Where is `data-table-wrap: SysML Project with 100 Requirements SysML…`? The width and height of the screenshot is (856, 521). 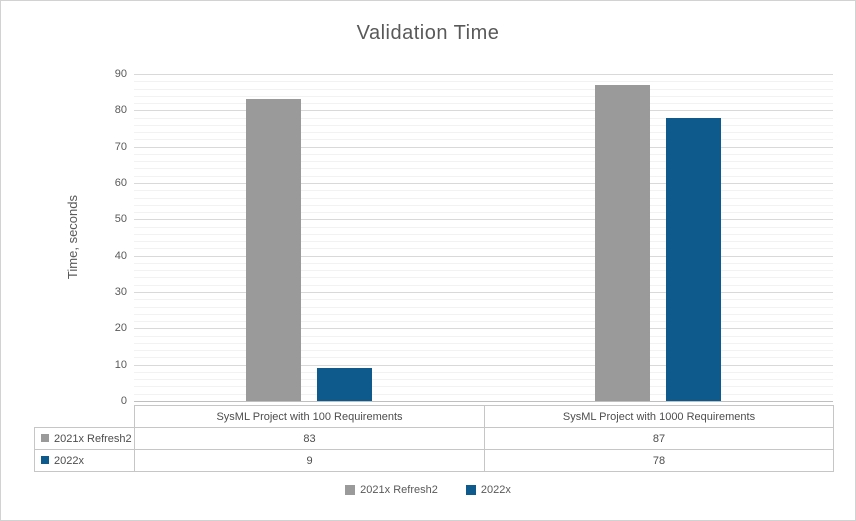 data-table-wrap: SysML Project with 100 Requirements SysML… is located at coordinates (434, 438).